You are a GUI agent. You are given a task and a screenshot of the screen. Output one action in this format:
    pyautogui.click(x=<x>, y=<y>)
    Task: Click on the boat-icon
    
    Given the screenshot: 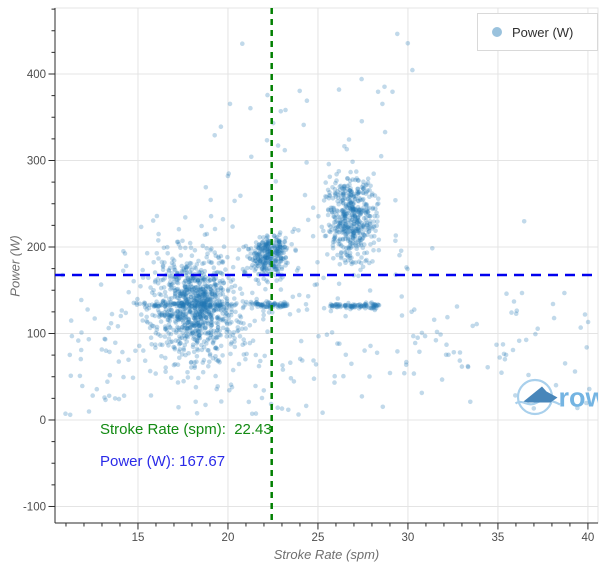 What is the action you would take?
    pyautogui.click(x=540, y=394)
    